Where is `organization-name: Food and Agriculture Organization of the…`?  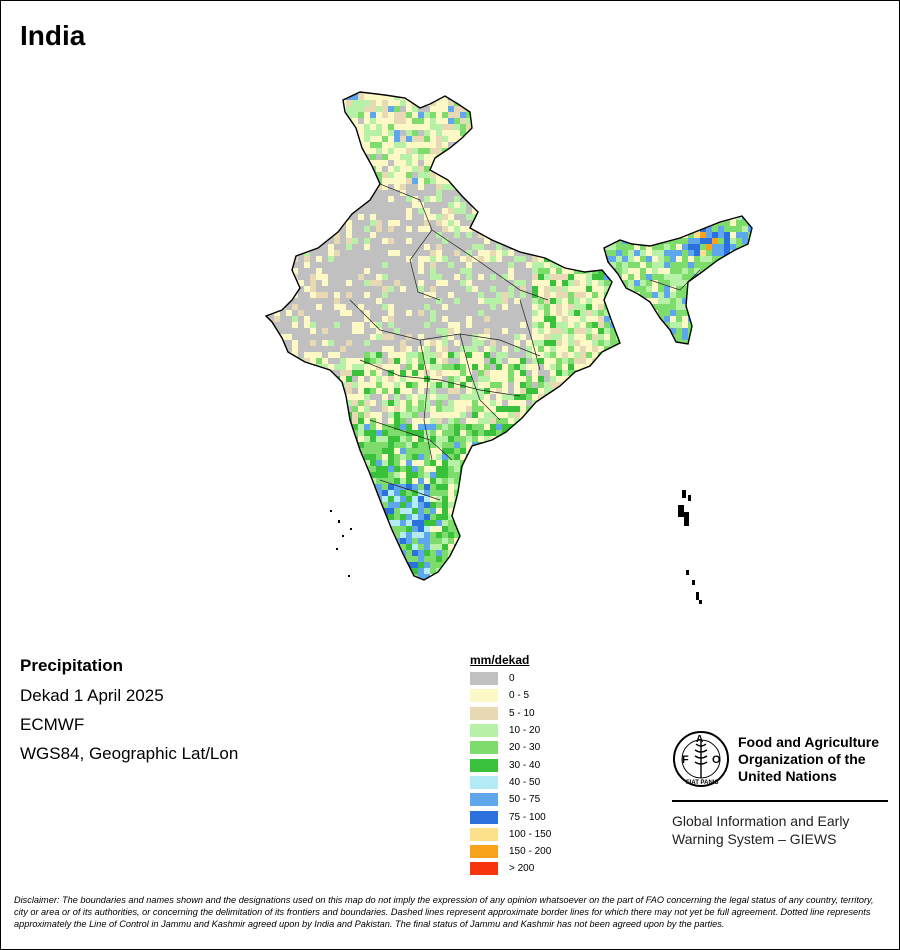 organization-name: Food and Agriculture Organization of the… is located at coordinates (808, 759).